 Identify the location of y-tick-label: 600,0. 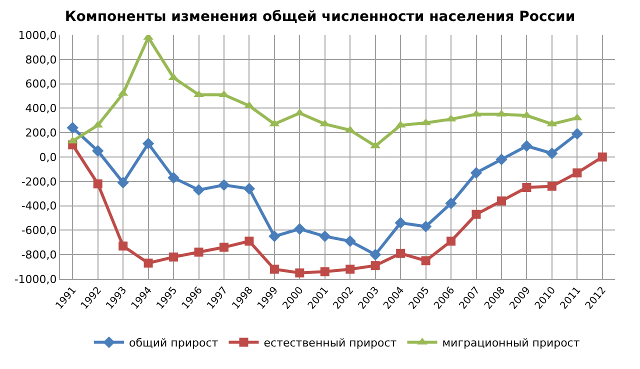
(41, 84).